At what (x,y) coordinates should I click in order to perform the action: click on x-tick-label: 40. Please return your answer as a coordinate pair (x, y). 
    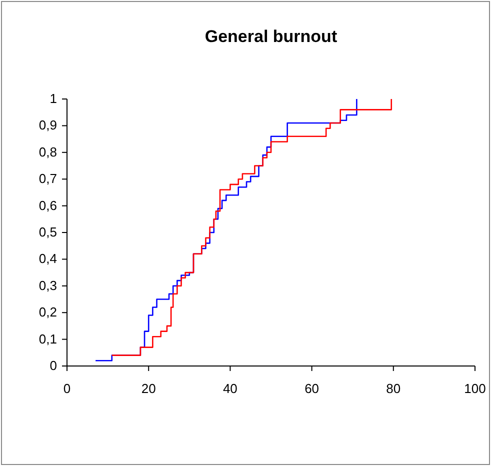
    Looking at the image, I should click on (230, 388).